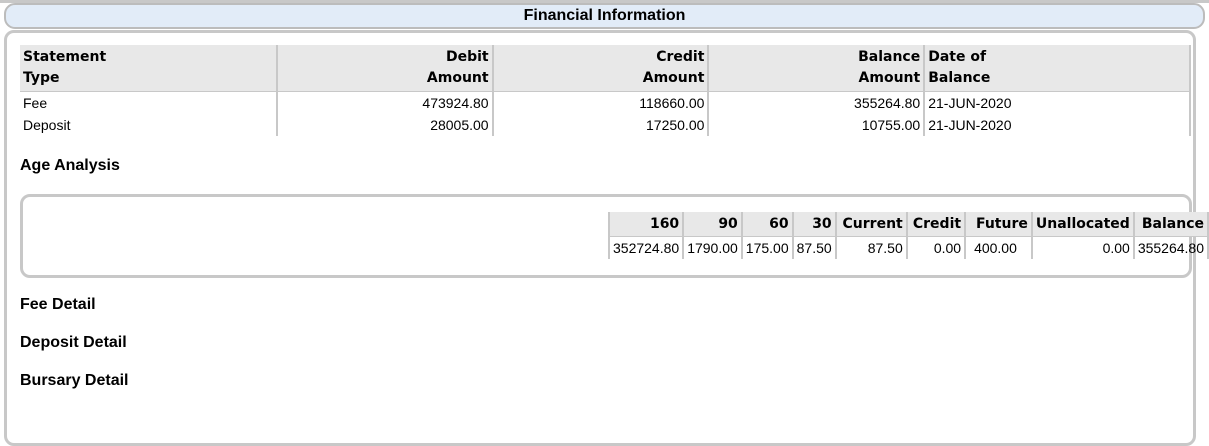 The width and height of the screenshot is (1209, 446). What do you see at coordinates (936, 247) in the screenshot?
I see `age-value-credit: 0.00` at bounding box center [936, 247].